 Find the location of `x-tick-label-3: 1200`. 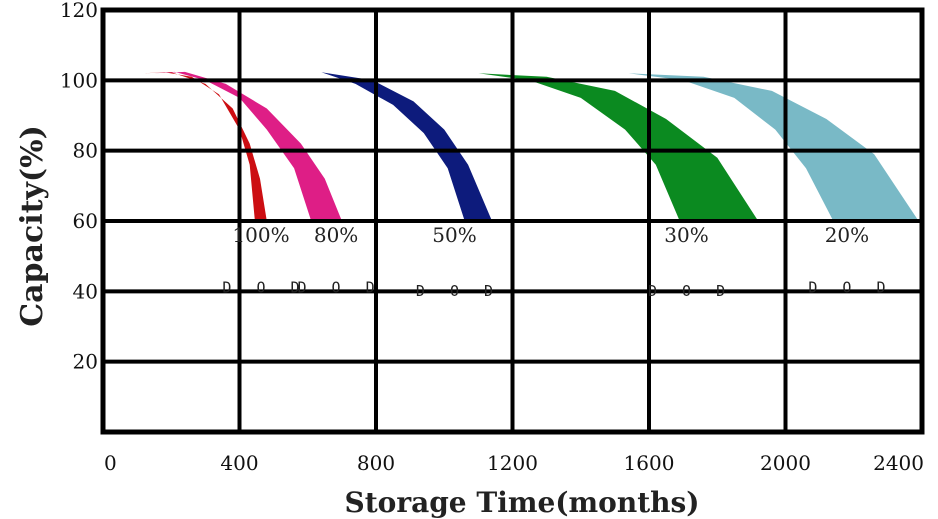

x-tick-label-3: 1200 is located at coordinates (512, 463).